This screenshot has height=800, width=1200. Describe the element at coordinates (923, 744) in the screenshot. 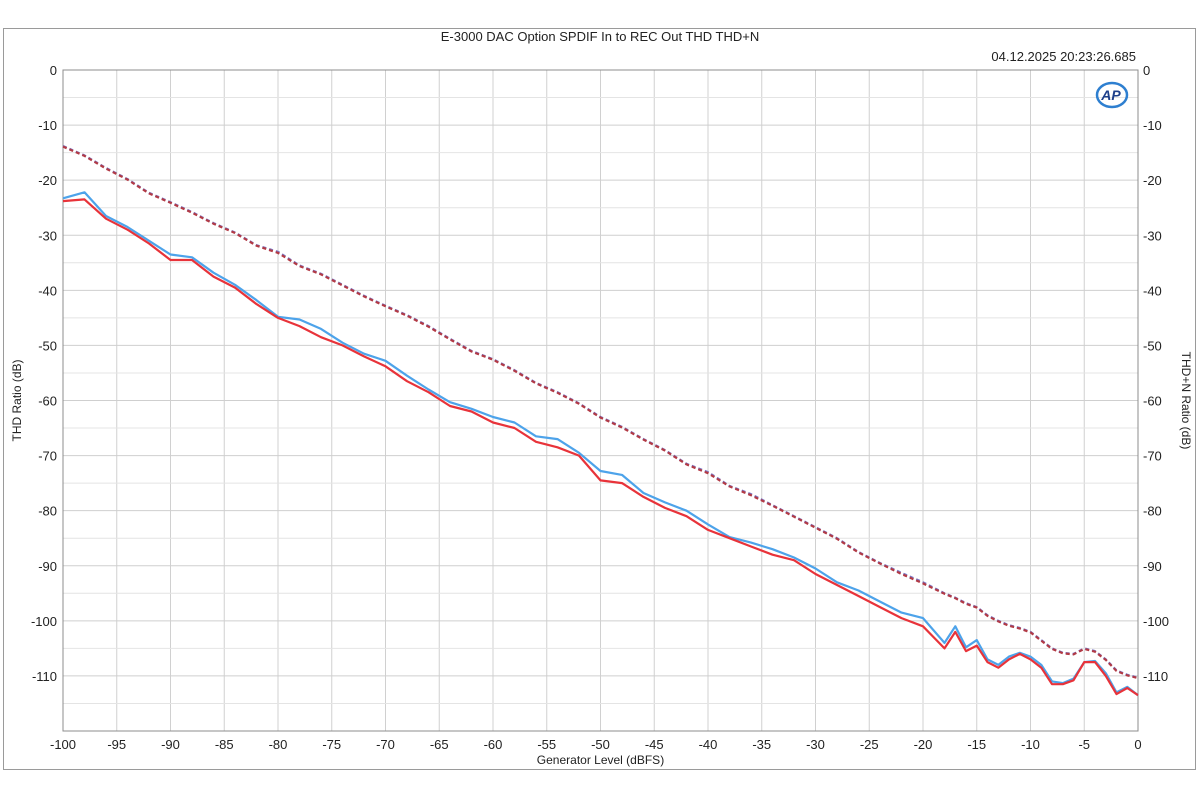

I see `x-tick-label: -20` at that location.